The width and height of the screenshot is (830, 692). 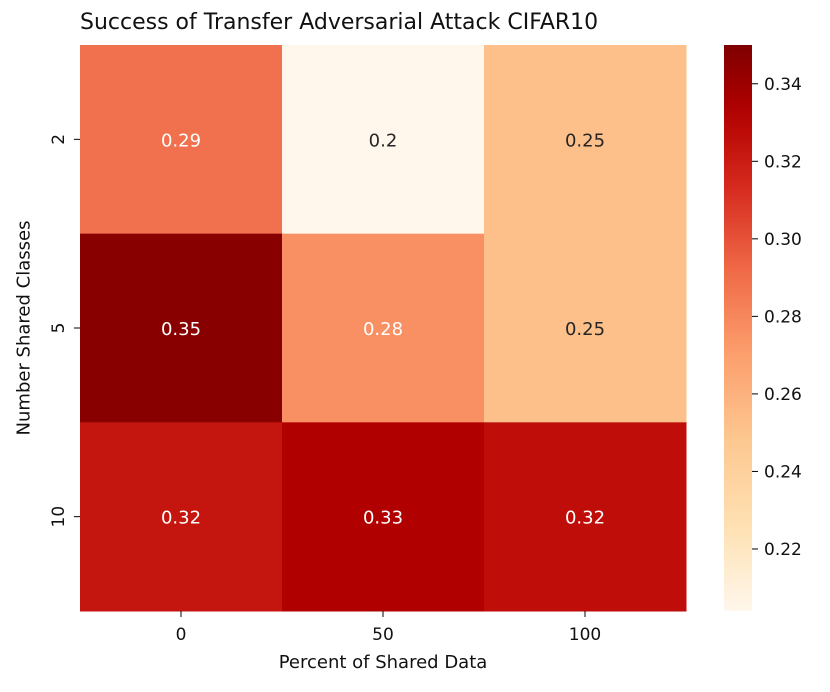 What do you see at coordinates (783, 162) in the screenshot?
I see `colorbar-tick-label: 0.32` at bounding box center [783, 162].